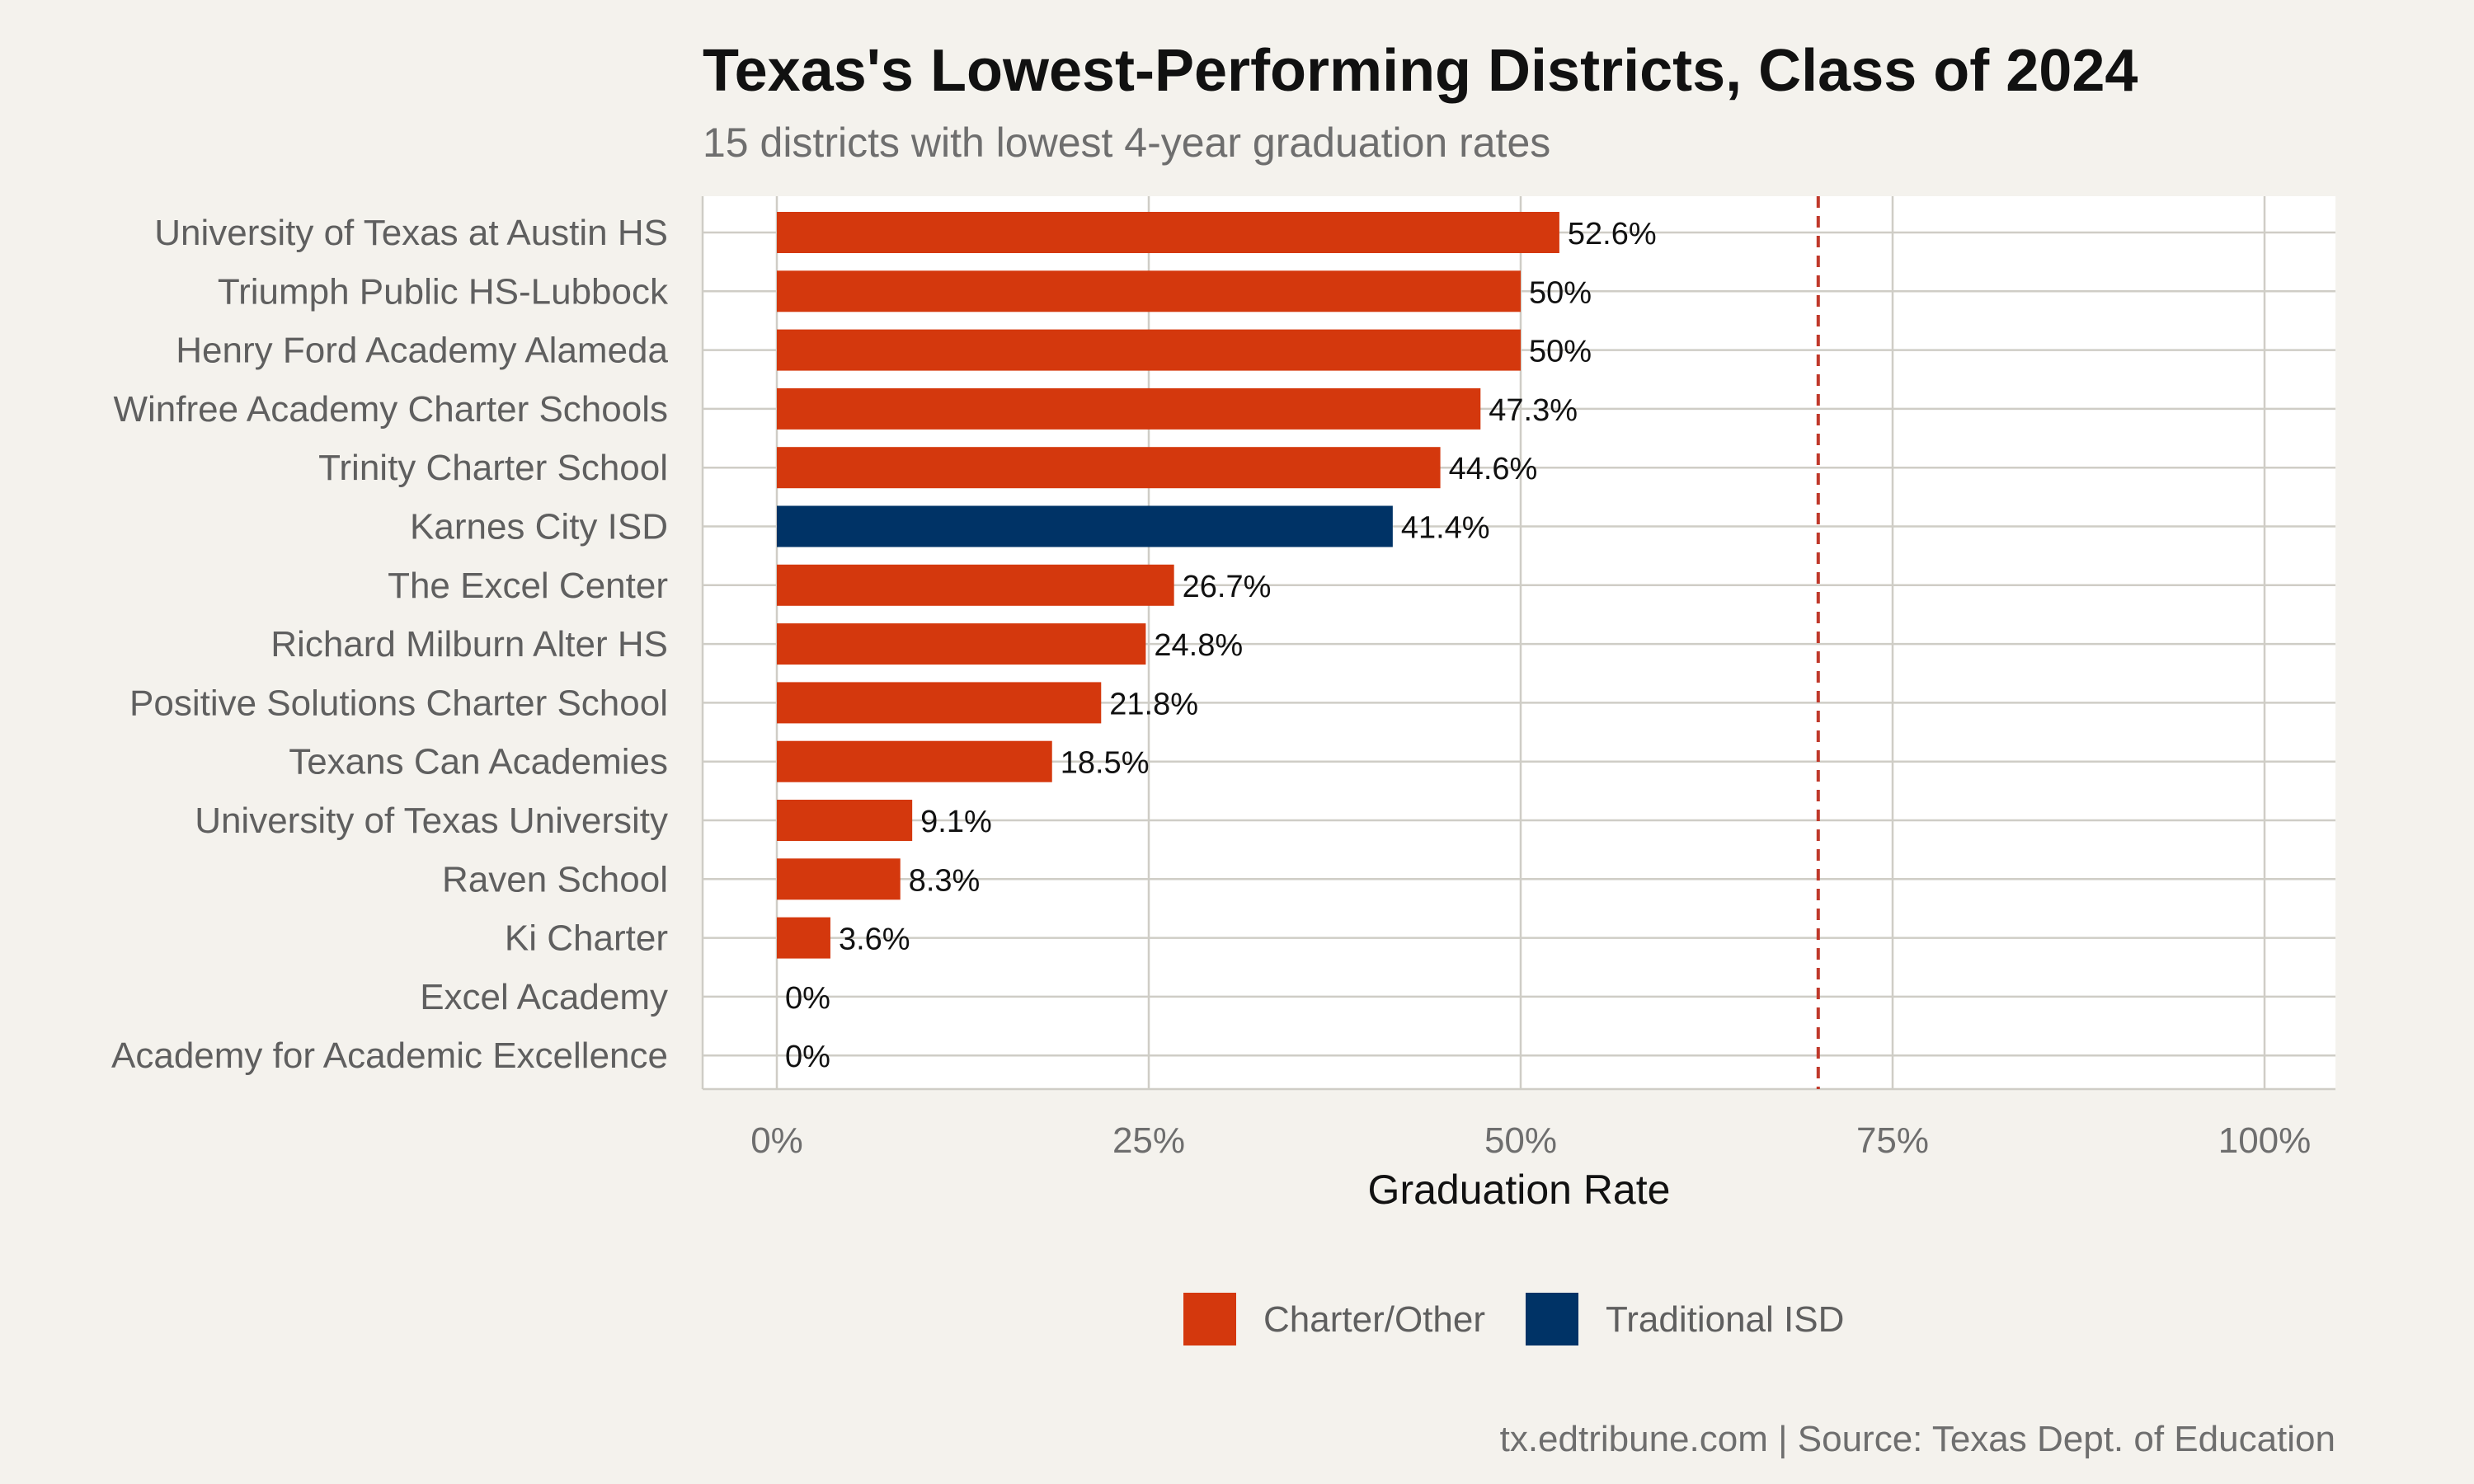 This screenshot has height=1484, width=2474. I want to click on data-label: 52.6%, so click(1612, 234).